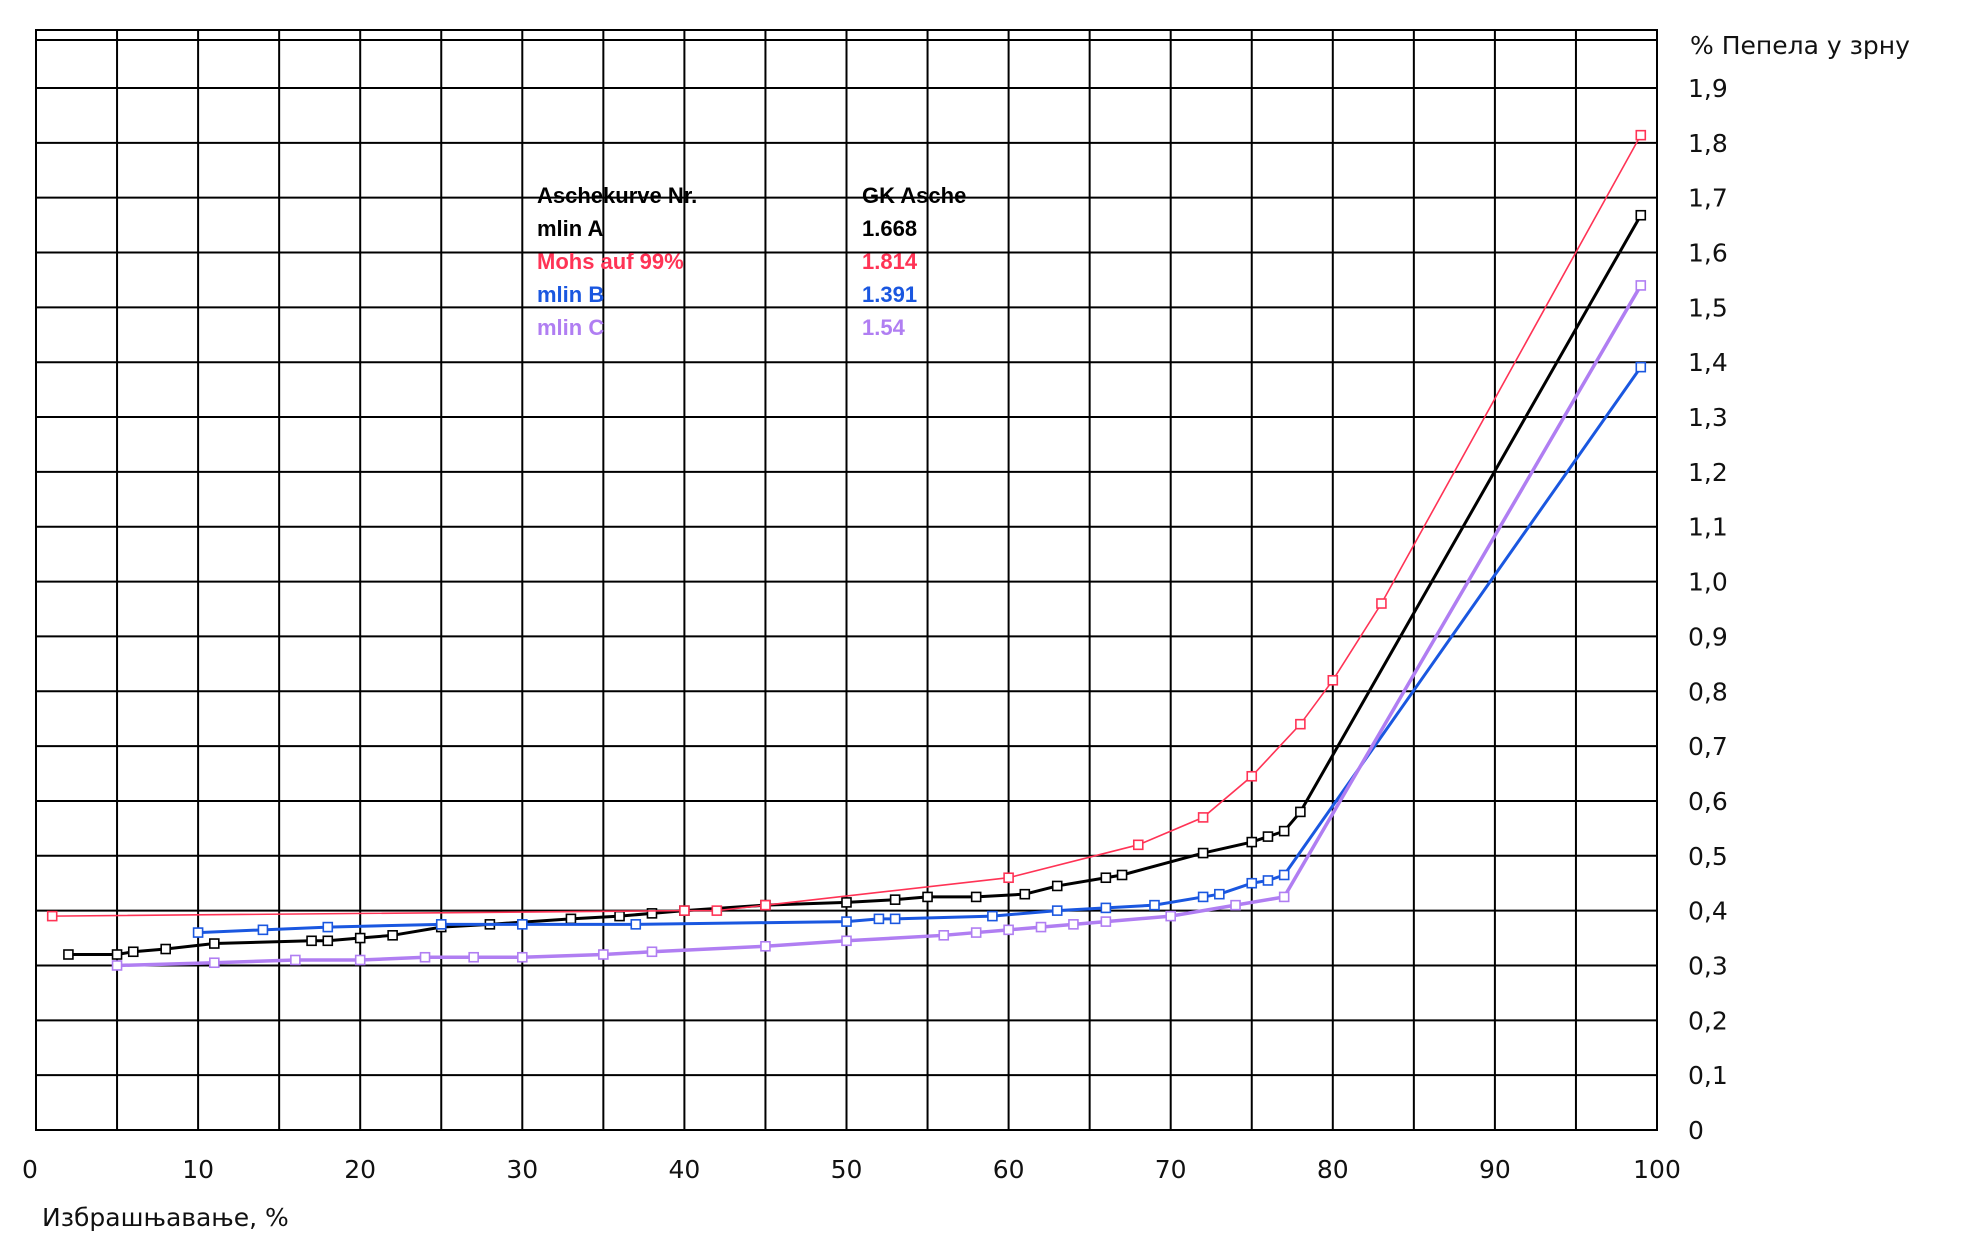 The image size is (1969, 1238). What do you see at coordinates (1696, 1130) in the screenshot?
I see `y-tick-label: 0` at bounding box center [1696, 1130].